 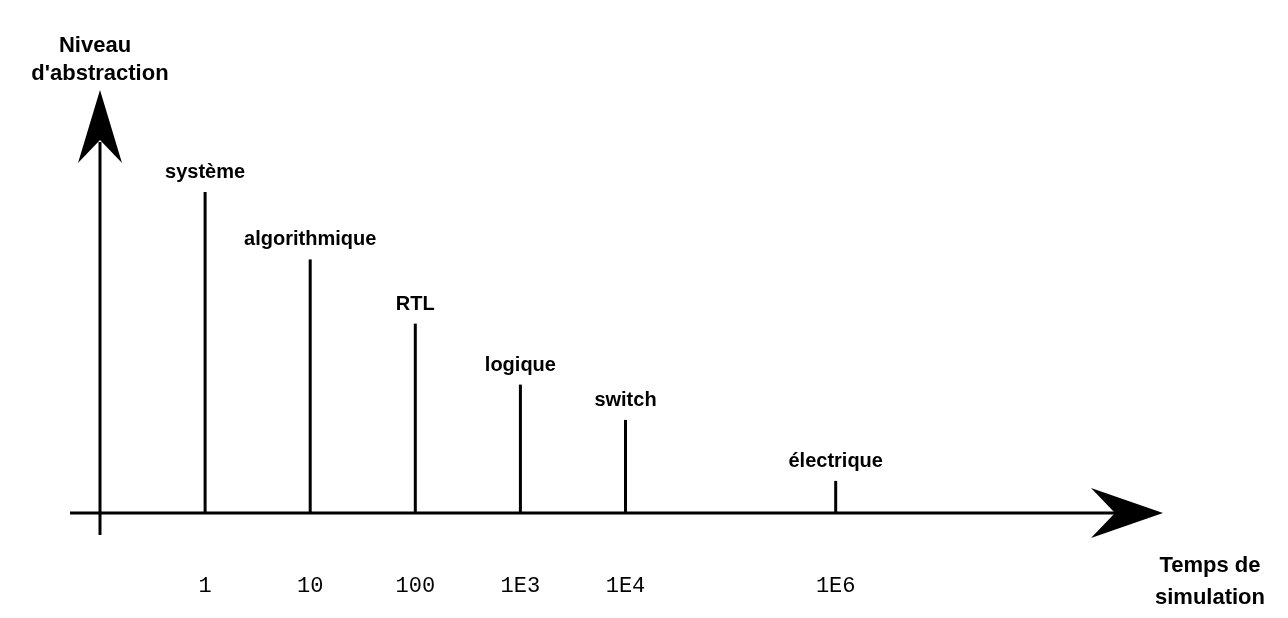 I want to click on annotation: switch, so click(x=625, y=398).